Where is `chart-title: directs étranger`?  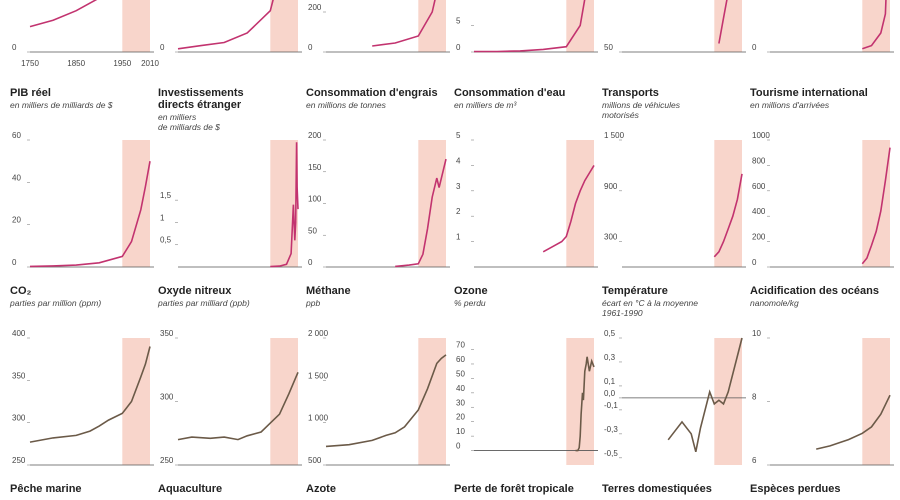
chart-title: directs étranger is located at coordinates (200, 105).